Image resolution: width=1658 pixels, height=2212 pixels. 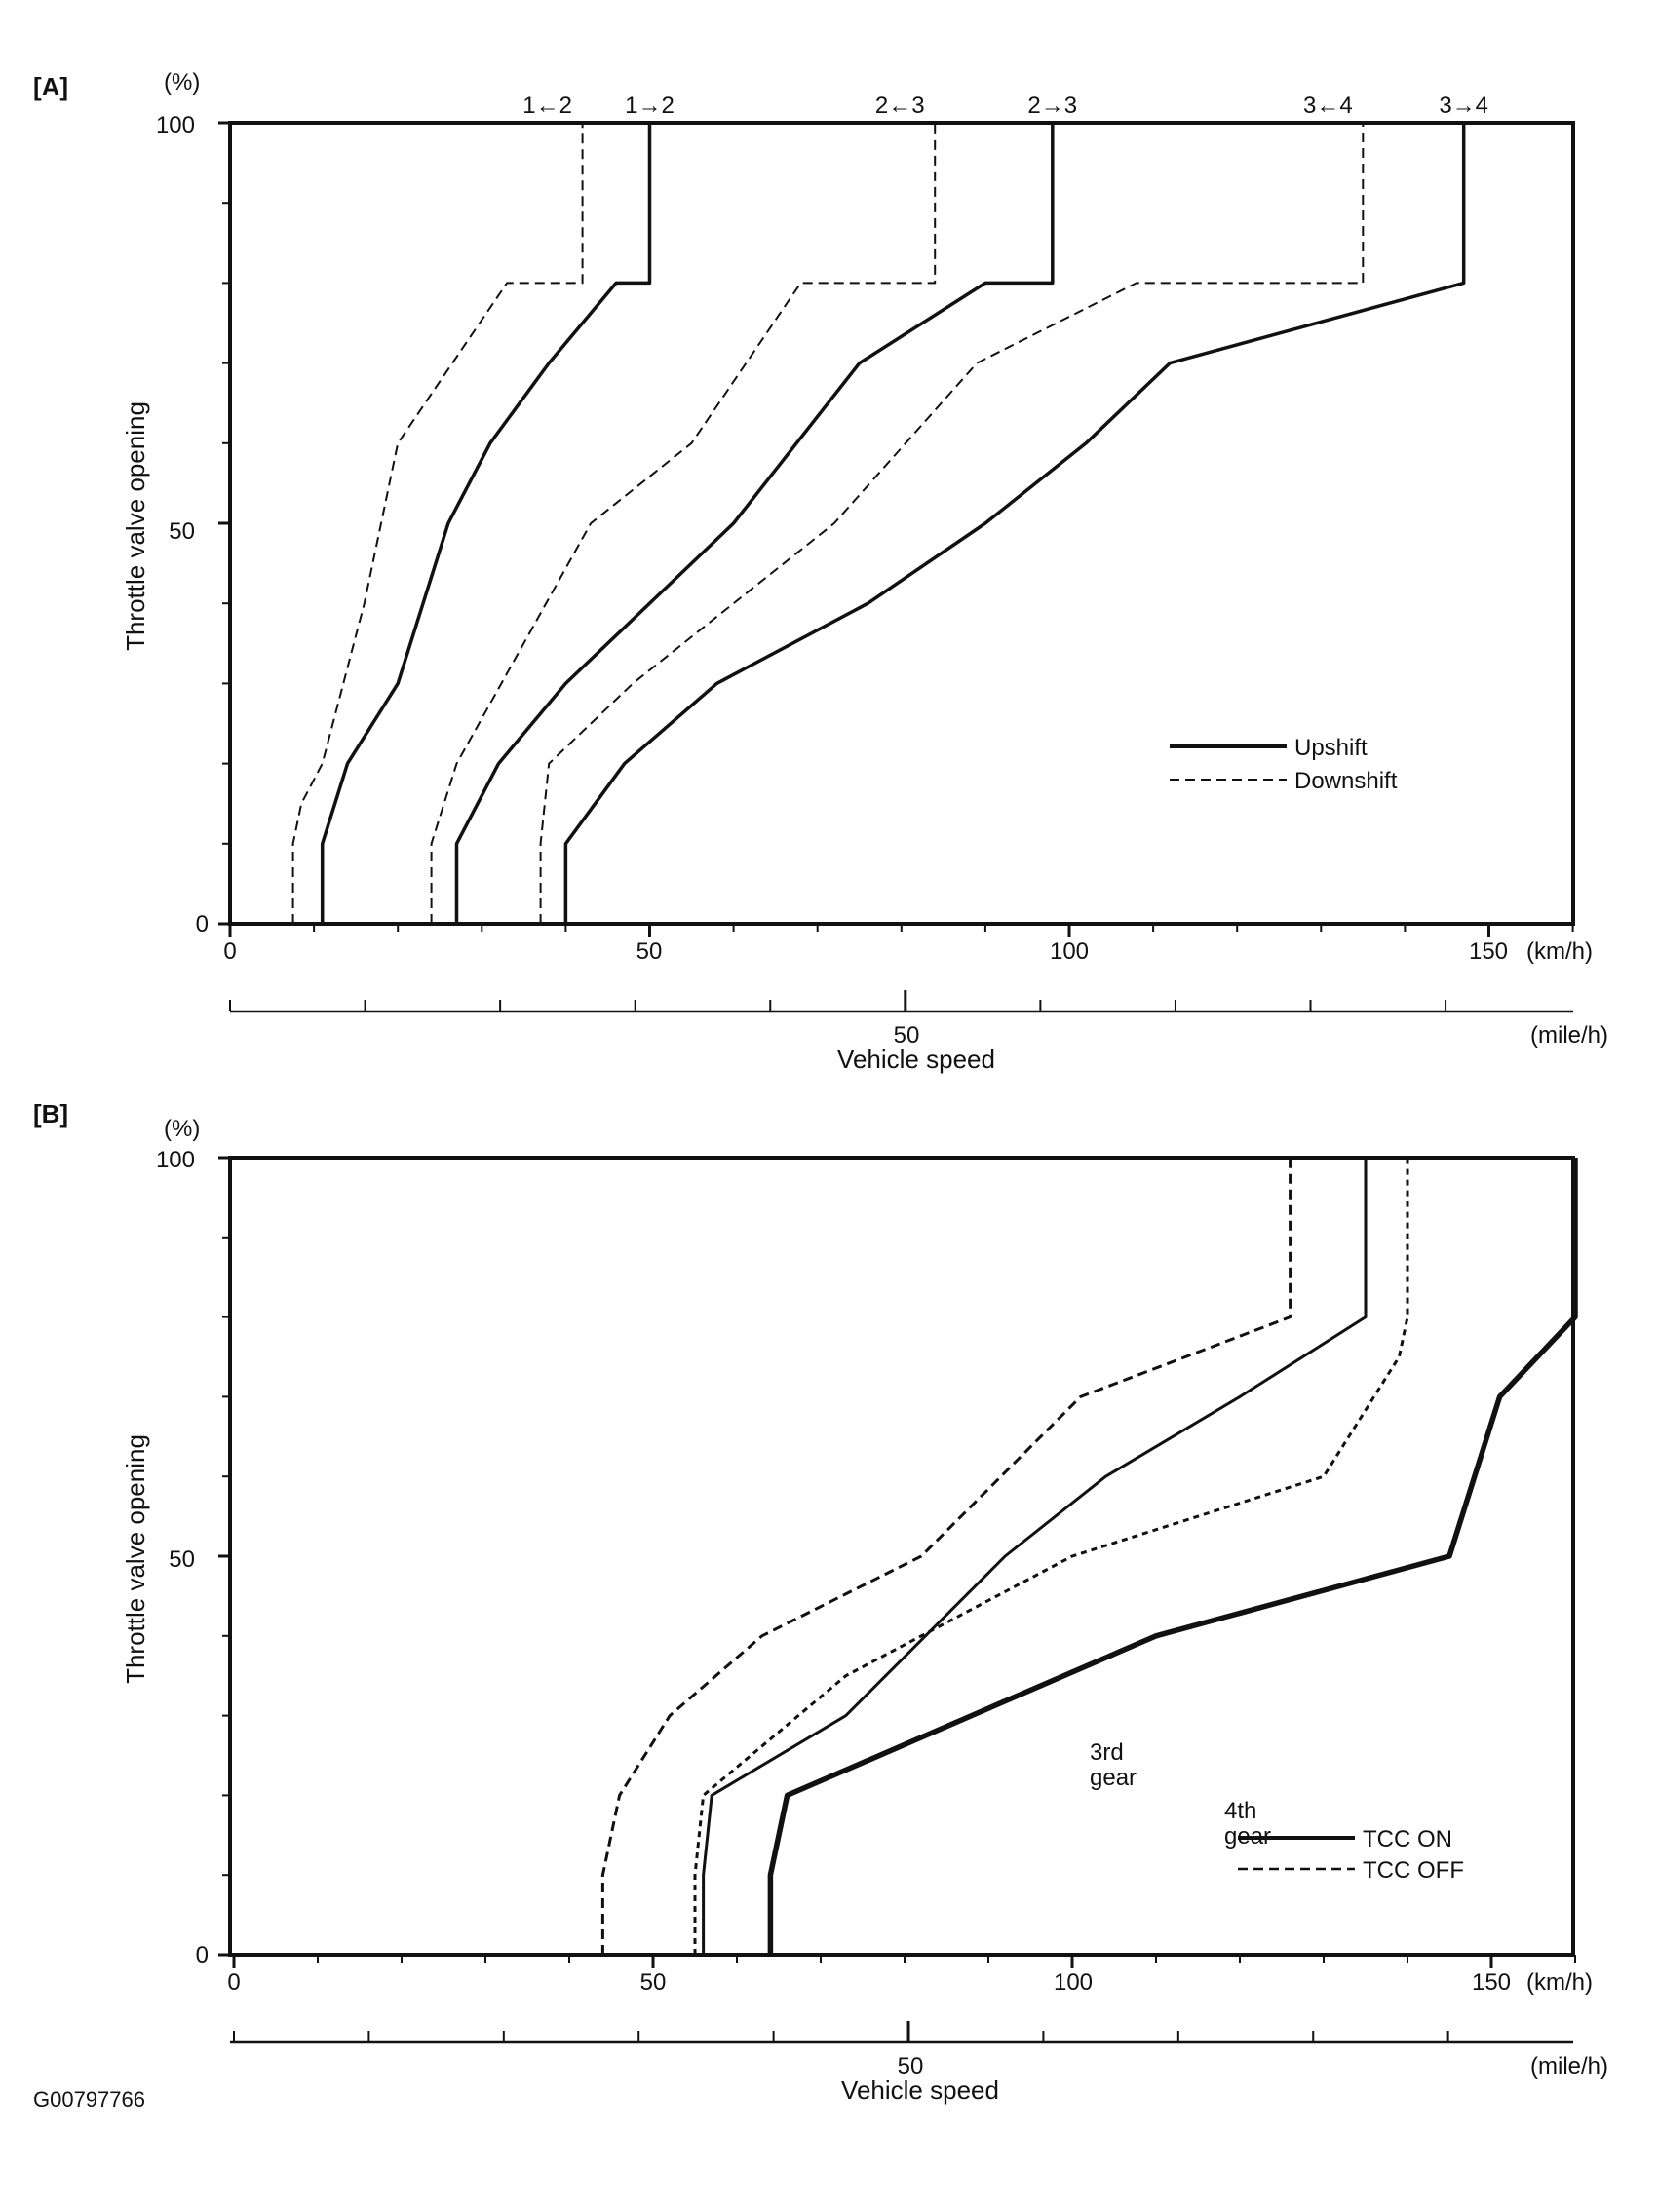 I want to click on shift-label: 3→4, so click(x=1463, y=106).